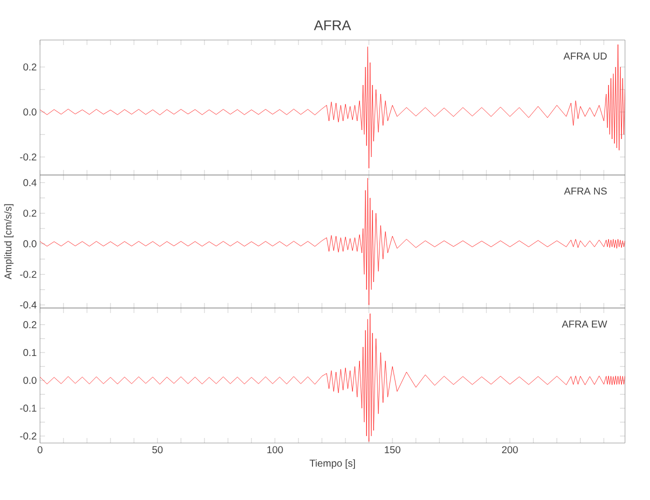 The height and width of the screenshot is (500, 650). What do you see at coordinates (30, 182) in the screenshot?
I see `y-tick-label: 0.4` at bounding box center [30, 182].